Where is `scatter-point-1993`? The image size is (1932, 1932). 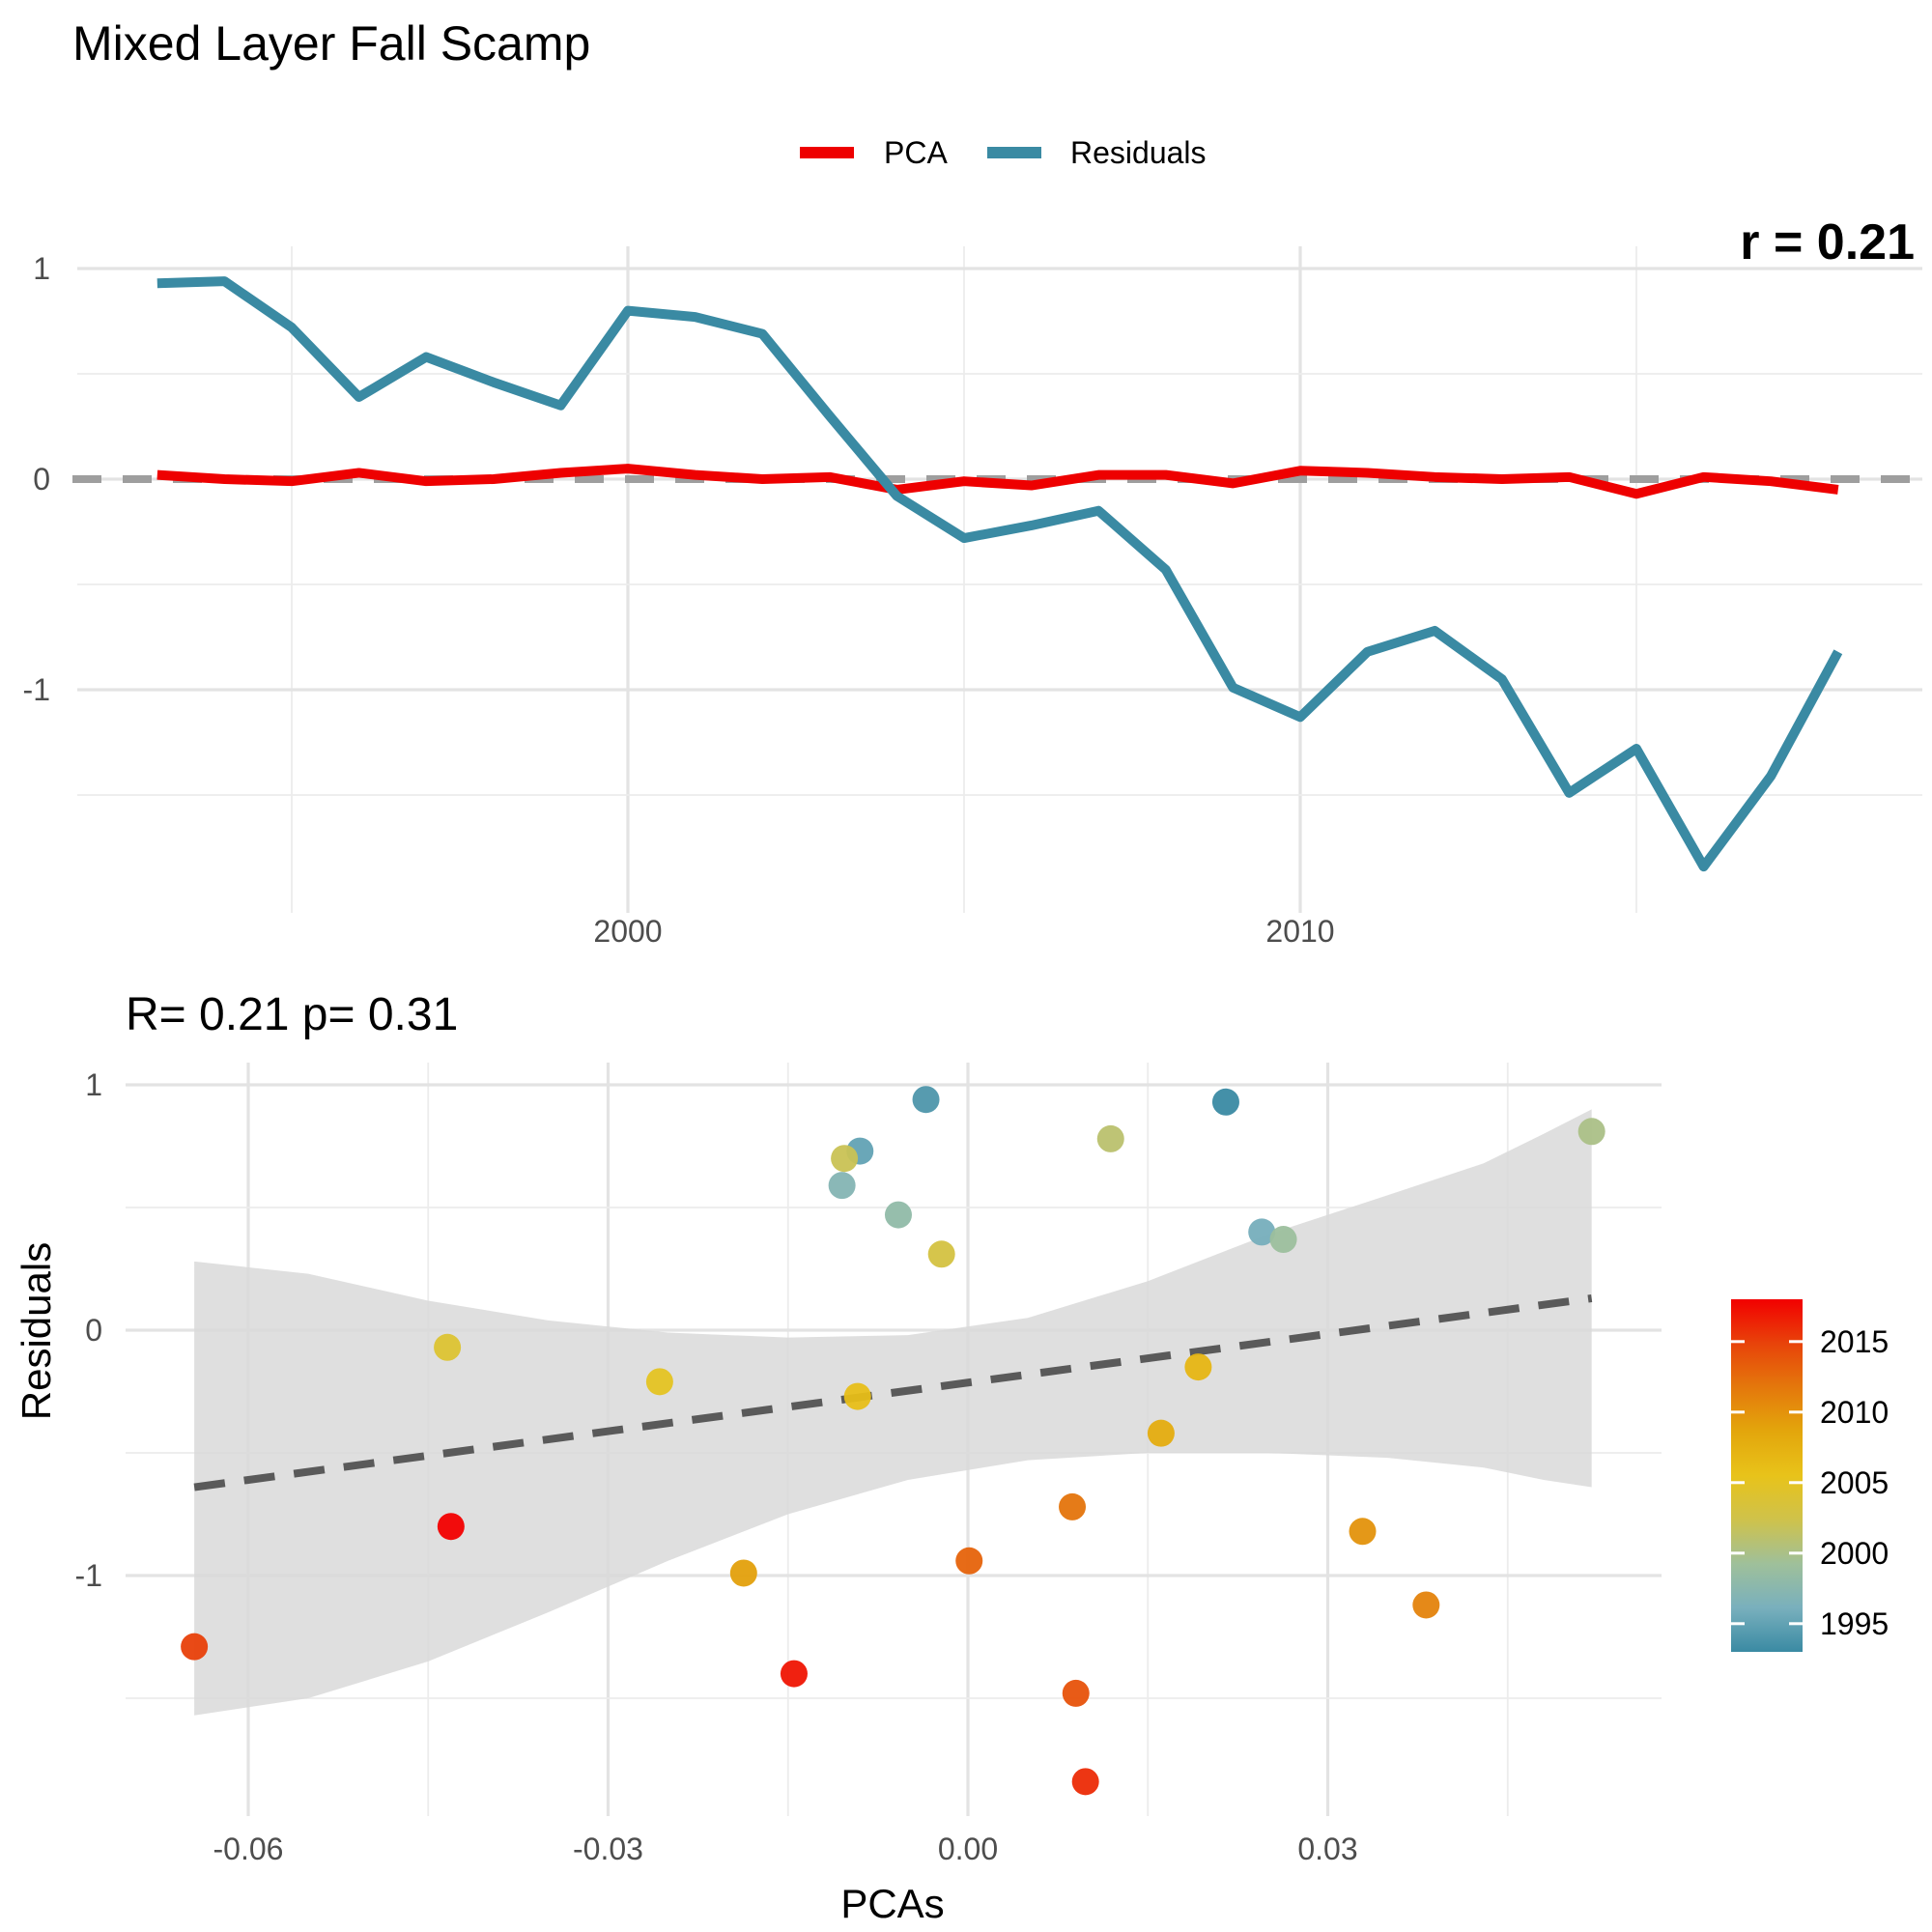 scatter-point-1993 is located at coordinates (1225, 1102).